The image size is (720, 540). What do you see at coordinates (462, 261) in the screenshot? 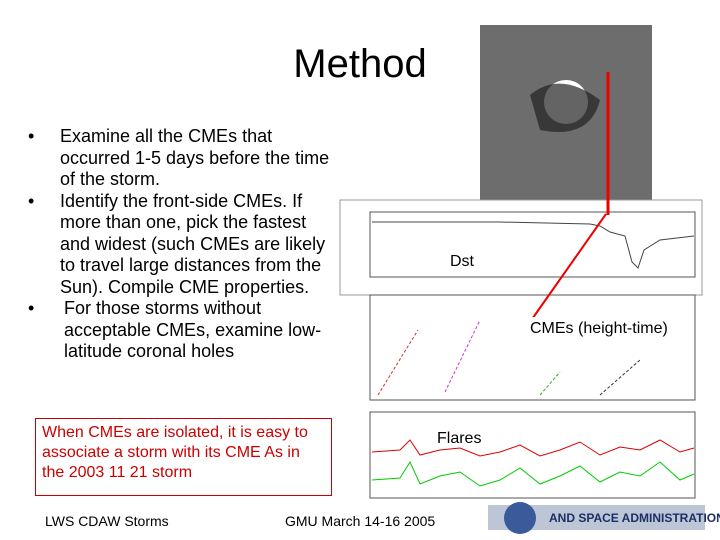
I see `dst-label: Dst` at bounding box center [462, 261].